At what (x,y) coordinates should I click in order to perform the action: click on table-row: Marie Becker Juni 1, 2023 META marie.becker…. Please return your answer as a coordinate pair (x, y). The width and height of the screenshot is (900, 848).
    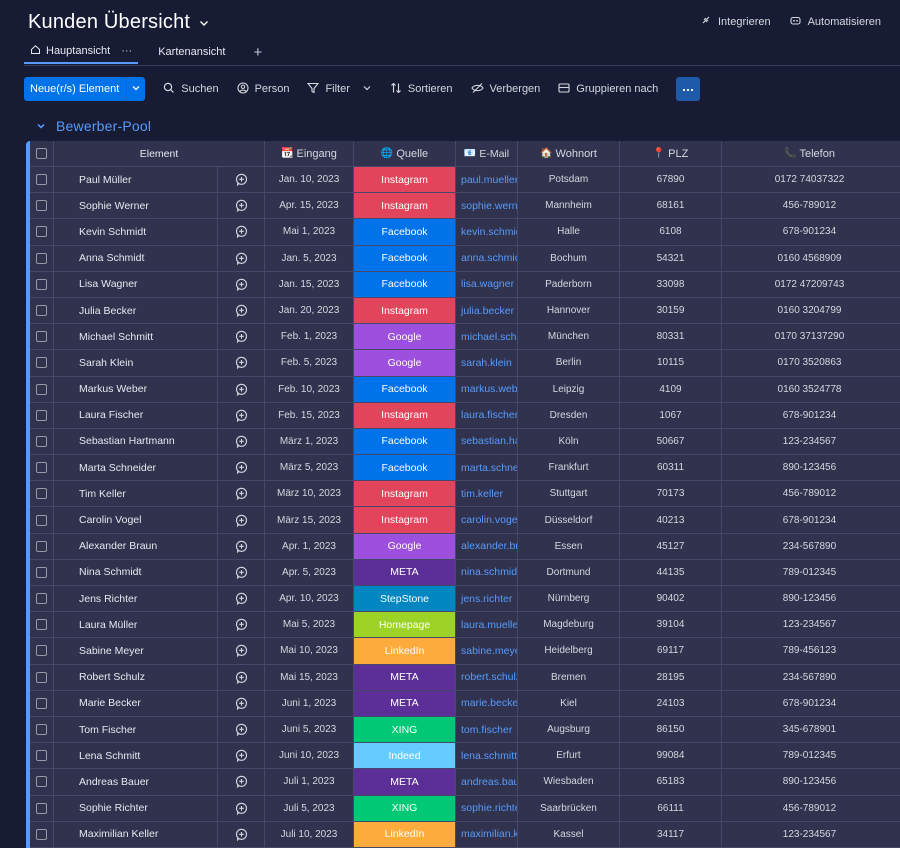
    Looking at the image, I should click on (465, 703).